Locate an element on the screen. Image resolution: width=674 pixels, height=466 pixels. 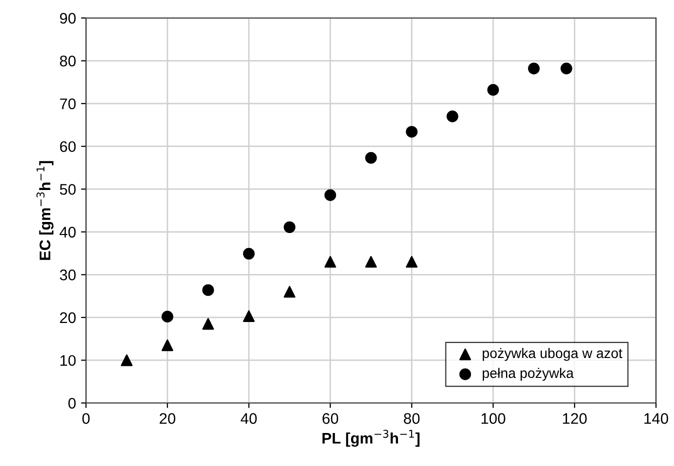
y-tick-label: 70 is located at coordinates (68, 104).